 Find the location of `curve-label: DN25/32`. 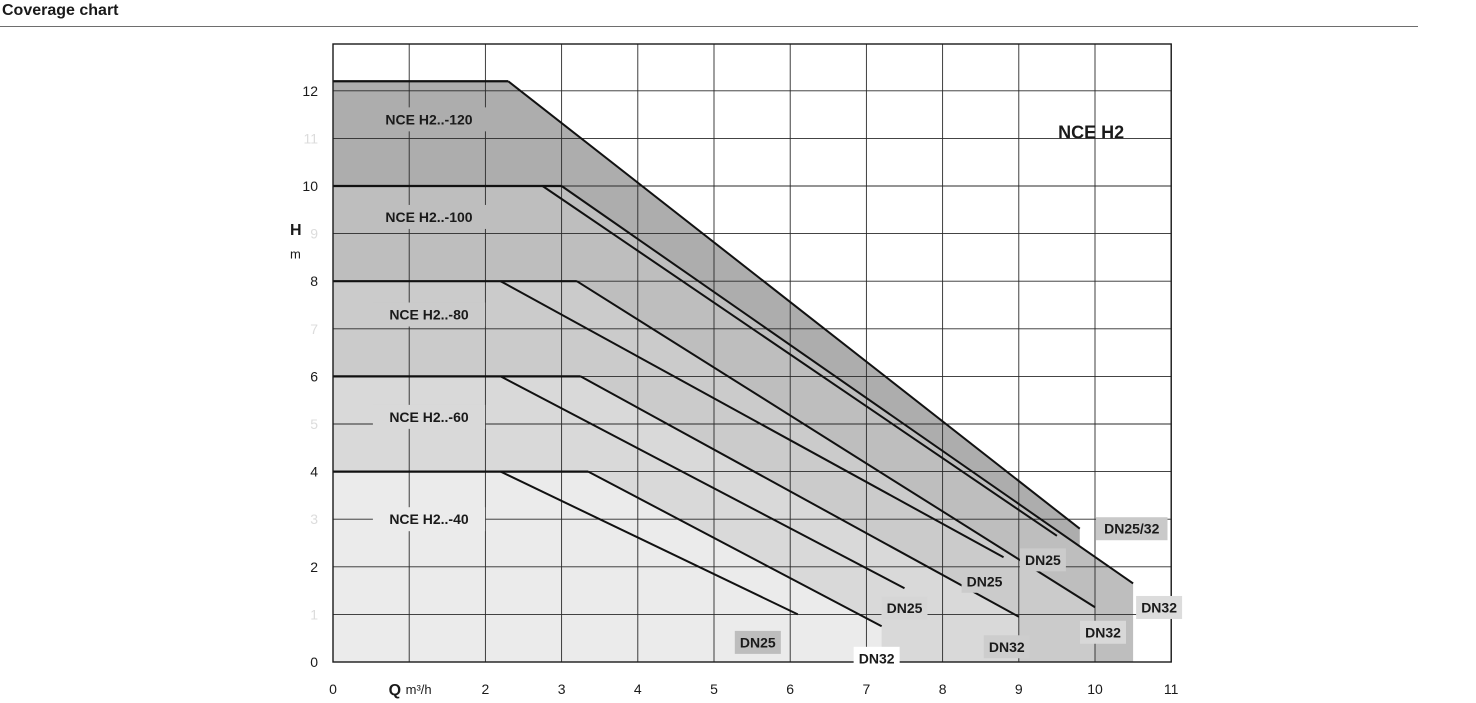

curve-label: DN25/32 is located at coordinates (1131, 529).